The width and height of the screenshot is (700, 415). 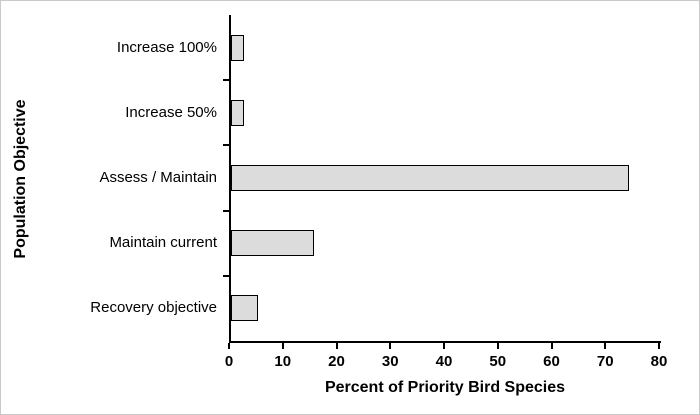 What do you see at coordinates (273, 243) in the screenshot?
I see `bar-maintain-current` at bounding box center [273, 243].